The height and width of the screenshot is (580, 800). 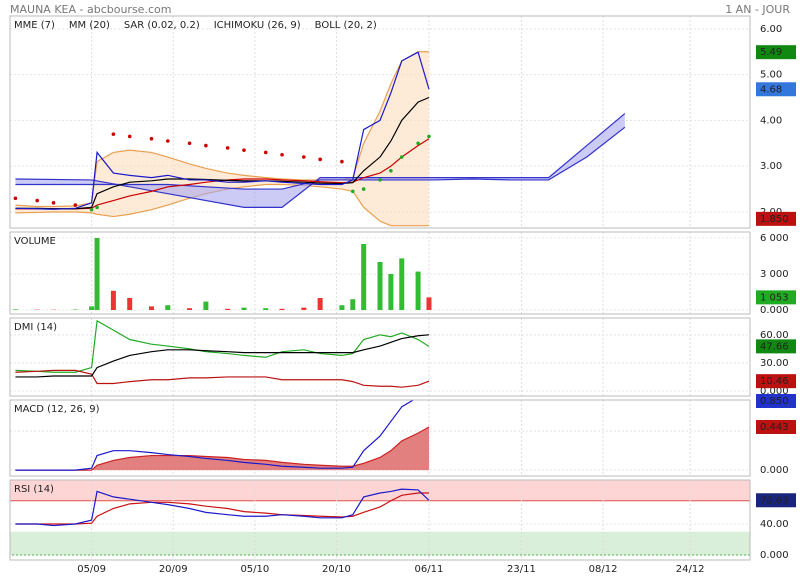 What do you see at coordinates (771, 52) in the screenshot?
I see `value-badge-label: 5.49` at bounding box center [771, 52].